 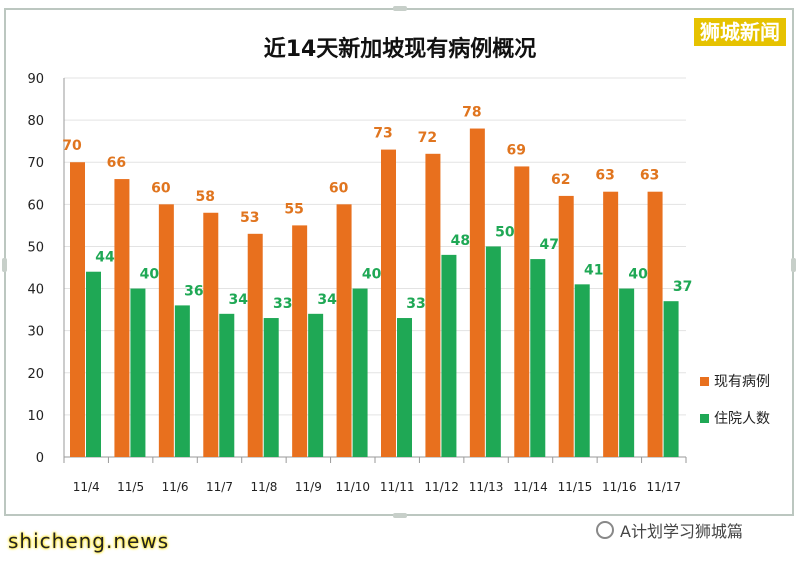 I want to click on resize-handle-right, so click(x=793, y=265).